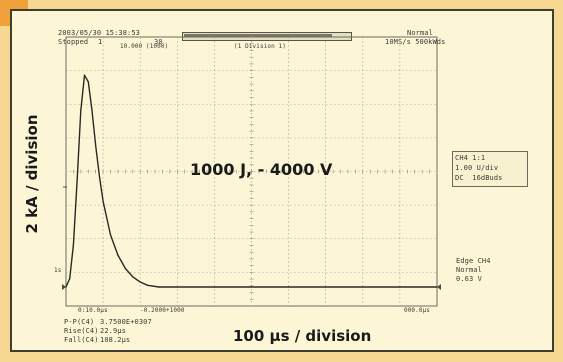 This screenshot has height=362, width=563. What do you see at coordinates (261, 169) in the screenshot?
I see `energy-voltage-annotation: 1000 J, - 4000 V` at bounding box center [261, 169].